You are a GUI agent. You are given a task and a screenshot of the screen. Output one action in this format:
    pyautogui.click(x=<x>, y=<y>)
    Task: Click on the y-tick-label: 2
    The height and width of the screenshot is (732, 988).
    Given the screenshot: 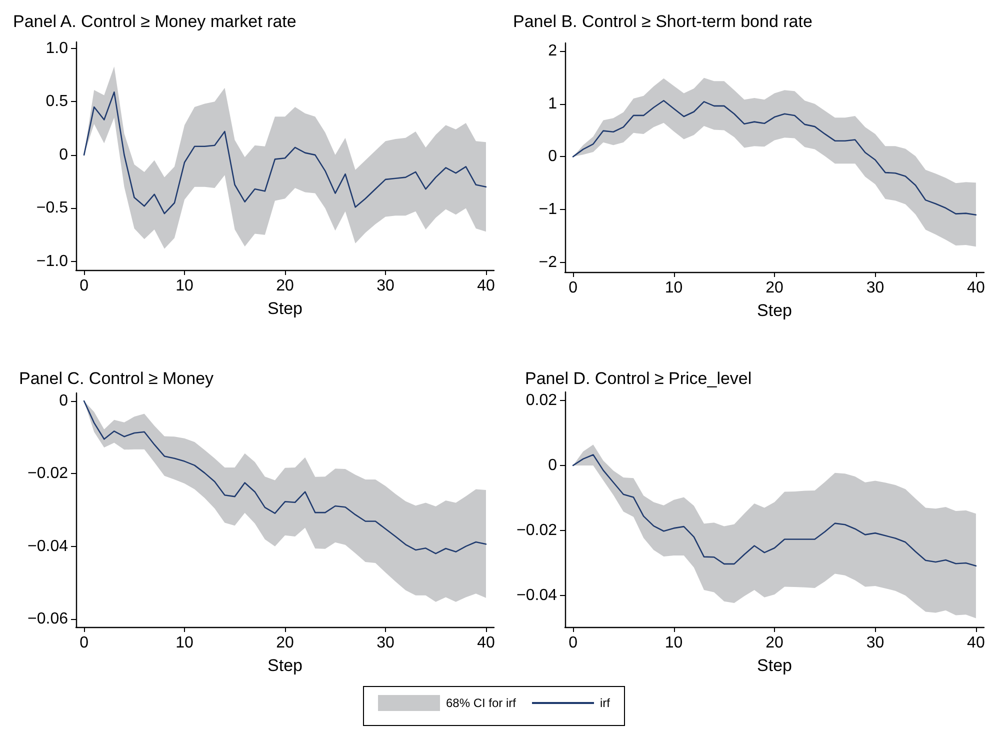 What is the action you would take?
    pyautogui.click(x=553, y=51)
    